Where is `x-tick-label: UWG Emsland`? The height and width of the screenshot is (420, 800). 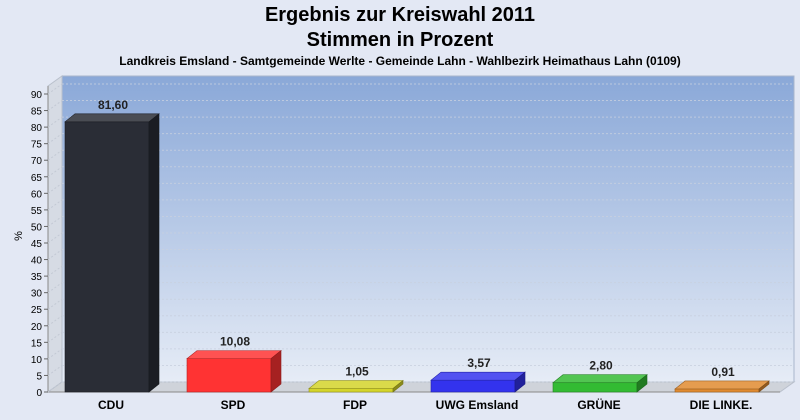
x-tick-label: UWG Emsland is located at coordinates (477, 405).